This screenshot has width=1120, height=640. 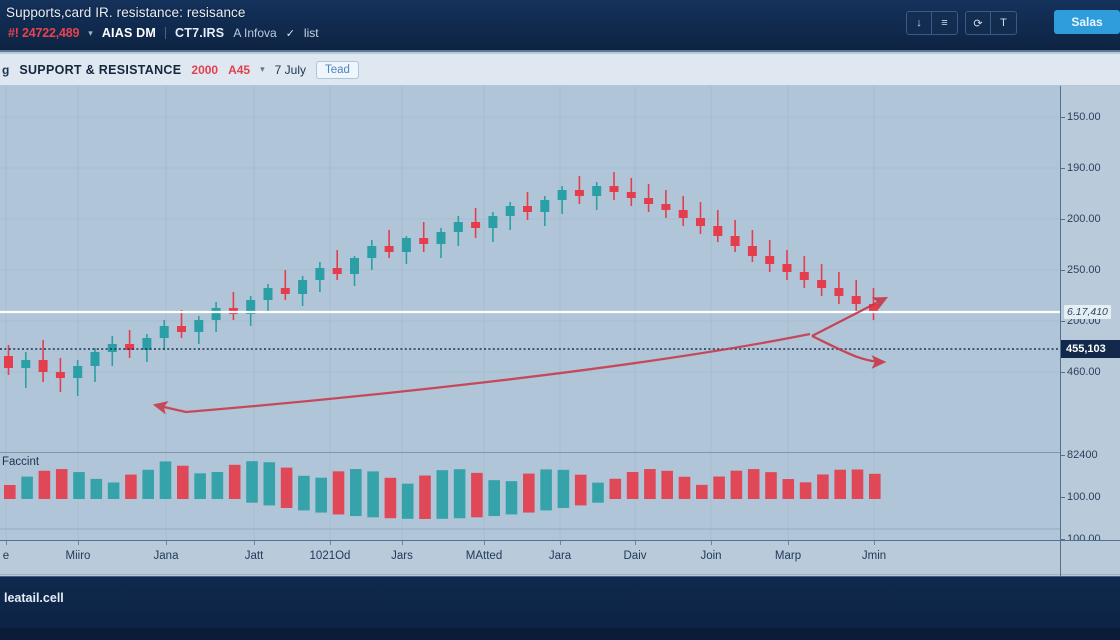 What do you see at coordinates (44, 33) in the screenshot?
I see `instrument-price: #! 24722,489` at bounding box center [44, 33].